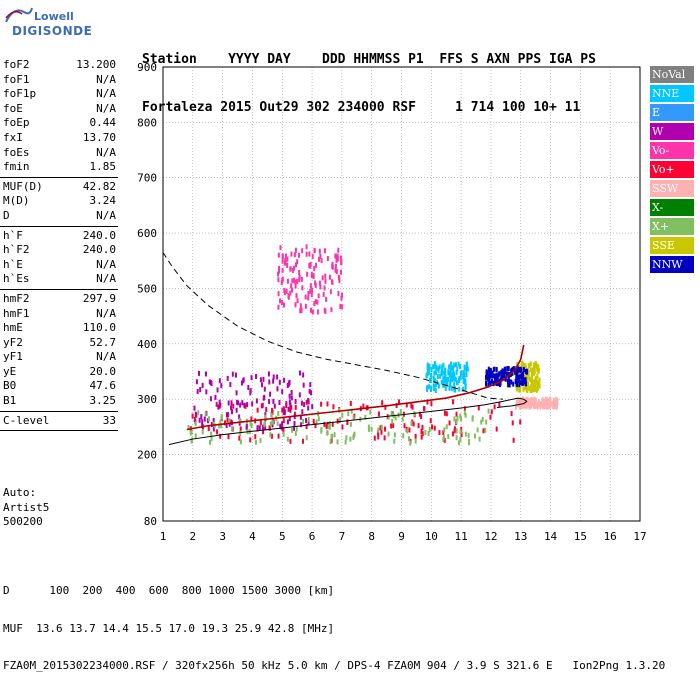 Image resolution: width=700 pixels, height=685 pixels. Describe the element at coordinates (16, 201) in the screenshot. I see `param-label: M(D)` at that location.